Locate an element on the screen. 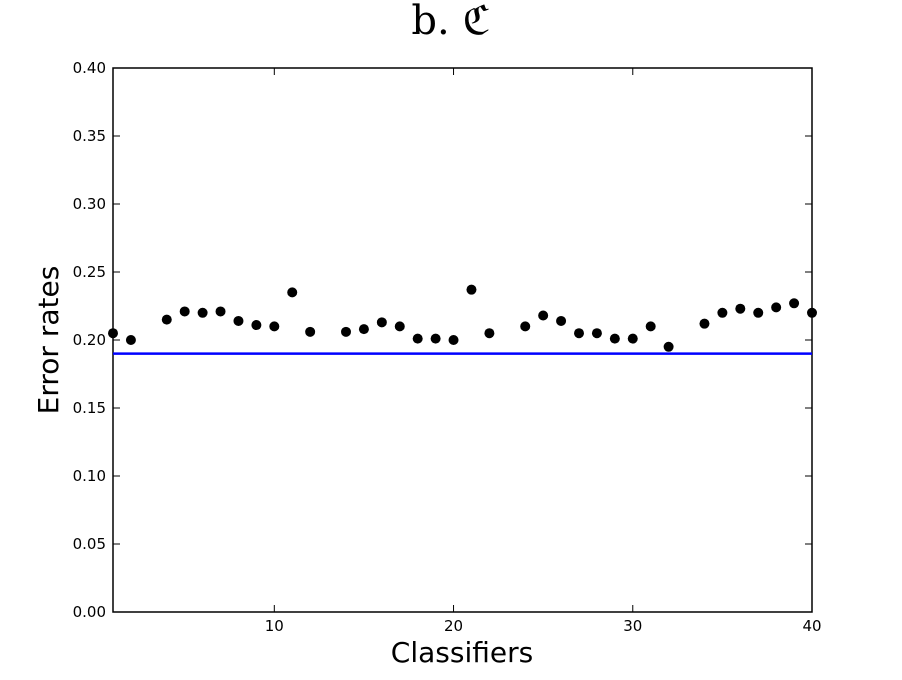 The height and width of the screenshot is (680, 902). y-tick-label: 0.35 is located at coordinates (89, 136).